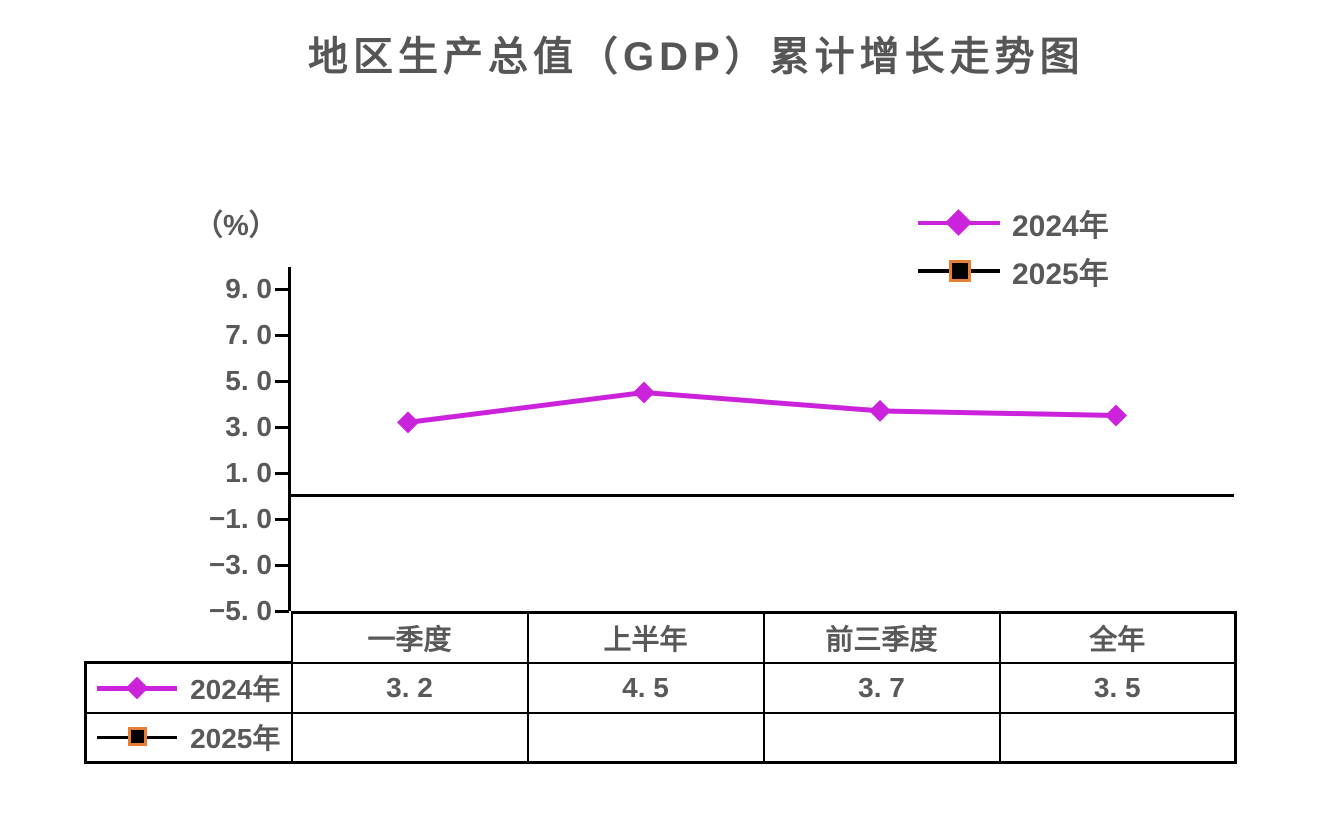  What do you see at coordinates (137, 688) in the screenshot?
I see `series-2024-diamond-key-icon` at bounding box center [137, 688].